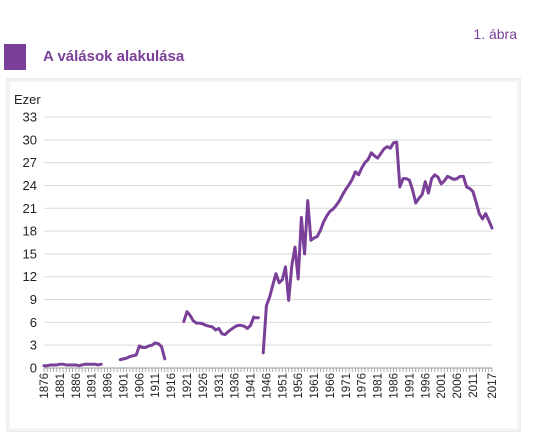  I want to click on y-tick-label: 15, so click(30, 253).